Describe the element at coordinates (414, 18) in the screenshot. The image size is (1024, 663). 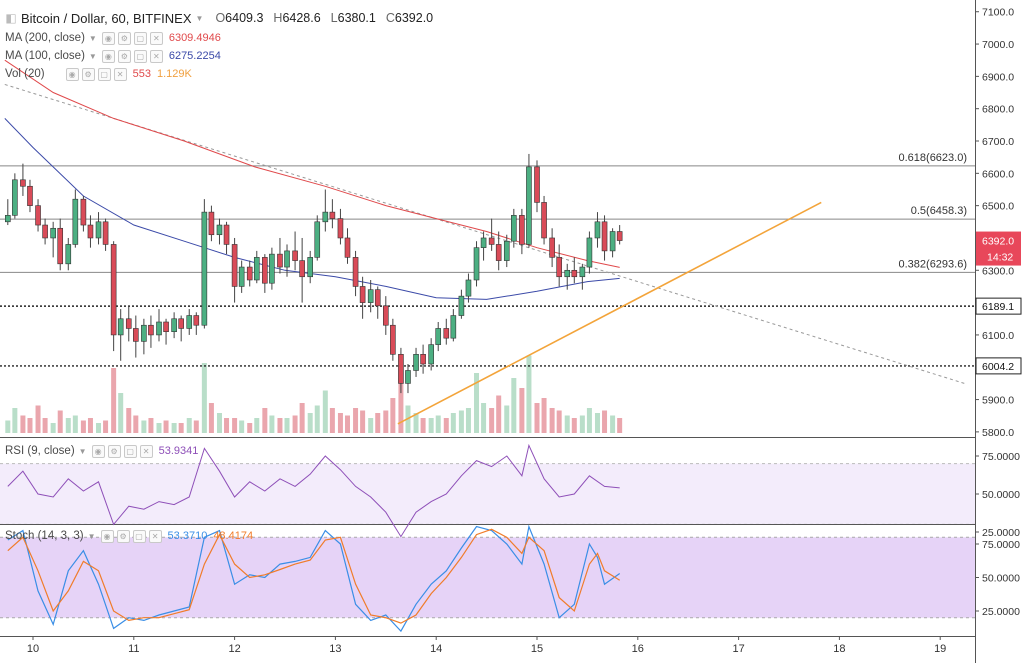
I see `close-value: 6392.0` at that location.